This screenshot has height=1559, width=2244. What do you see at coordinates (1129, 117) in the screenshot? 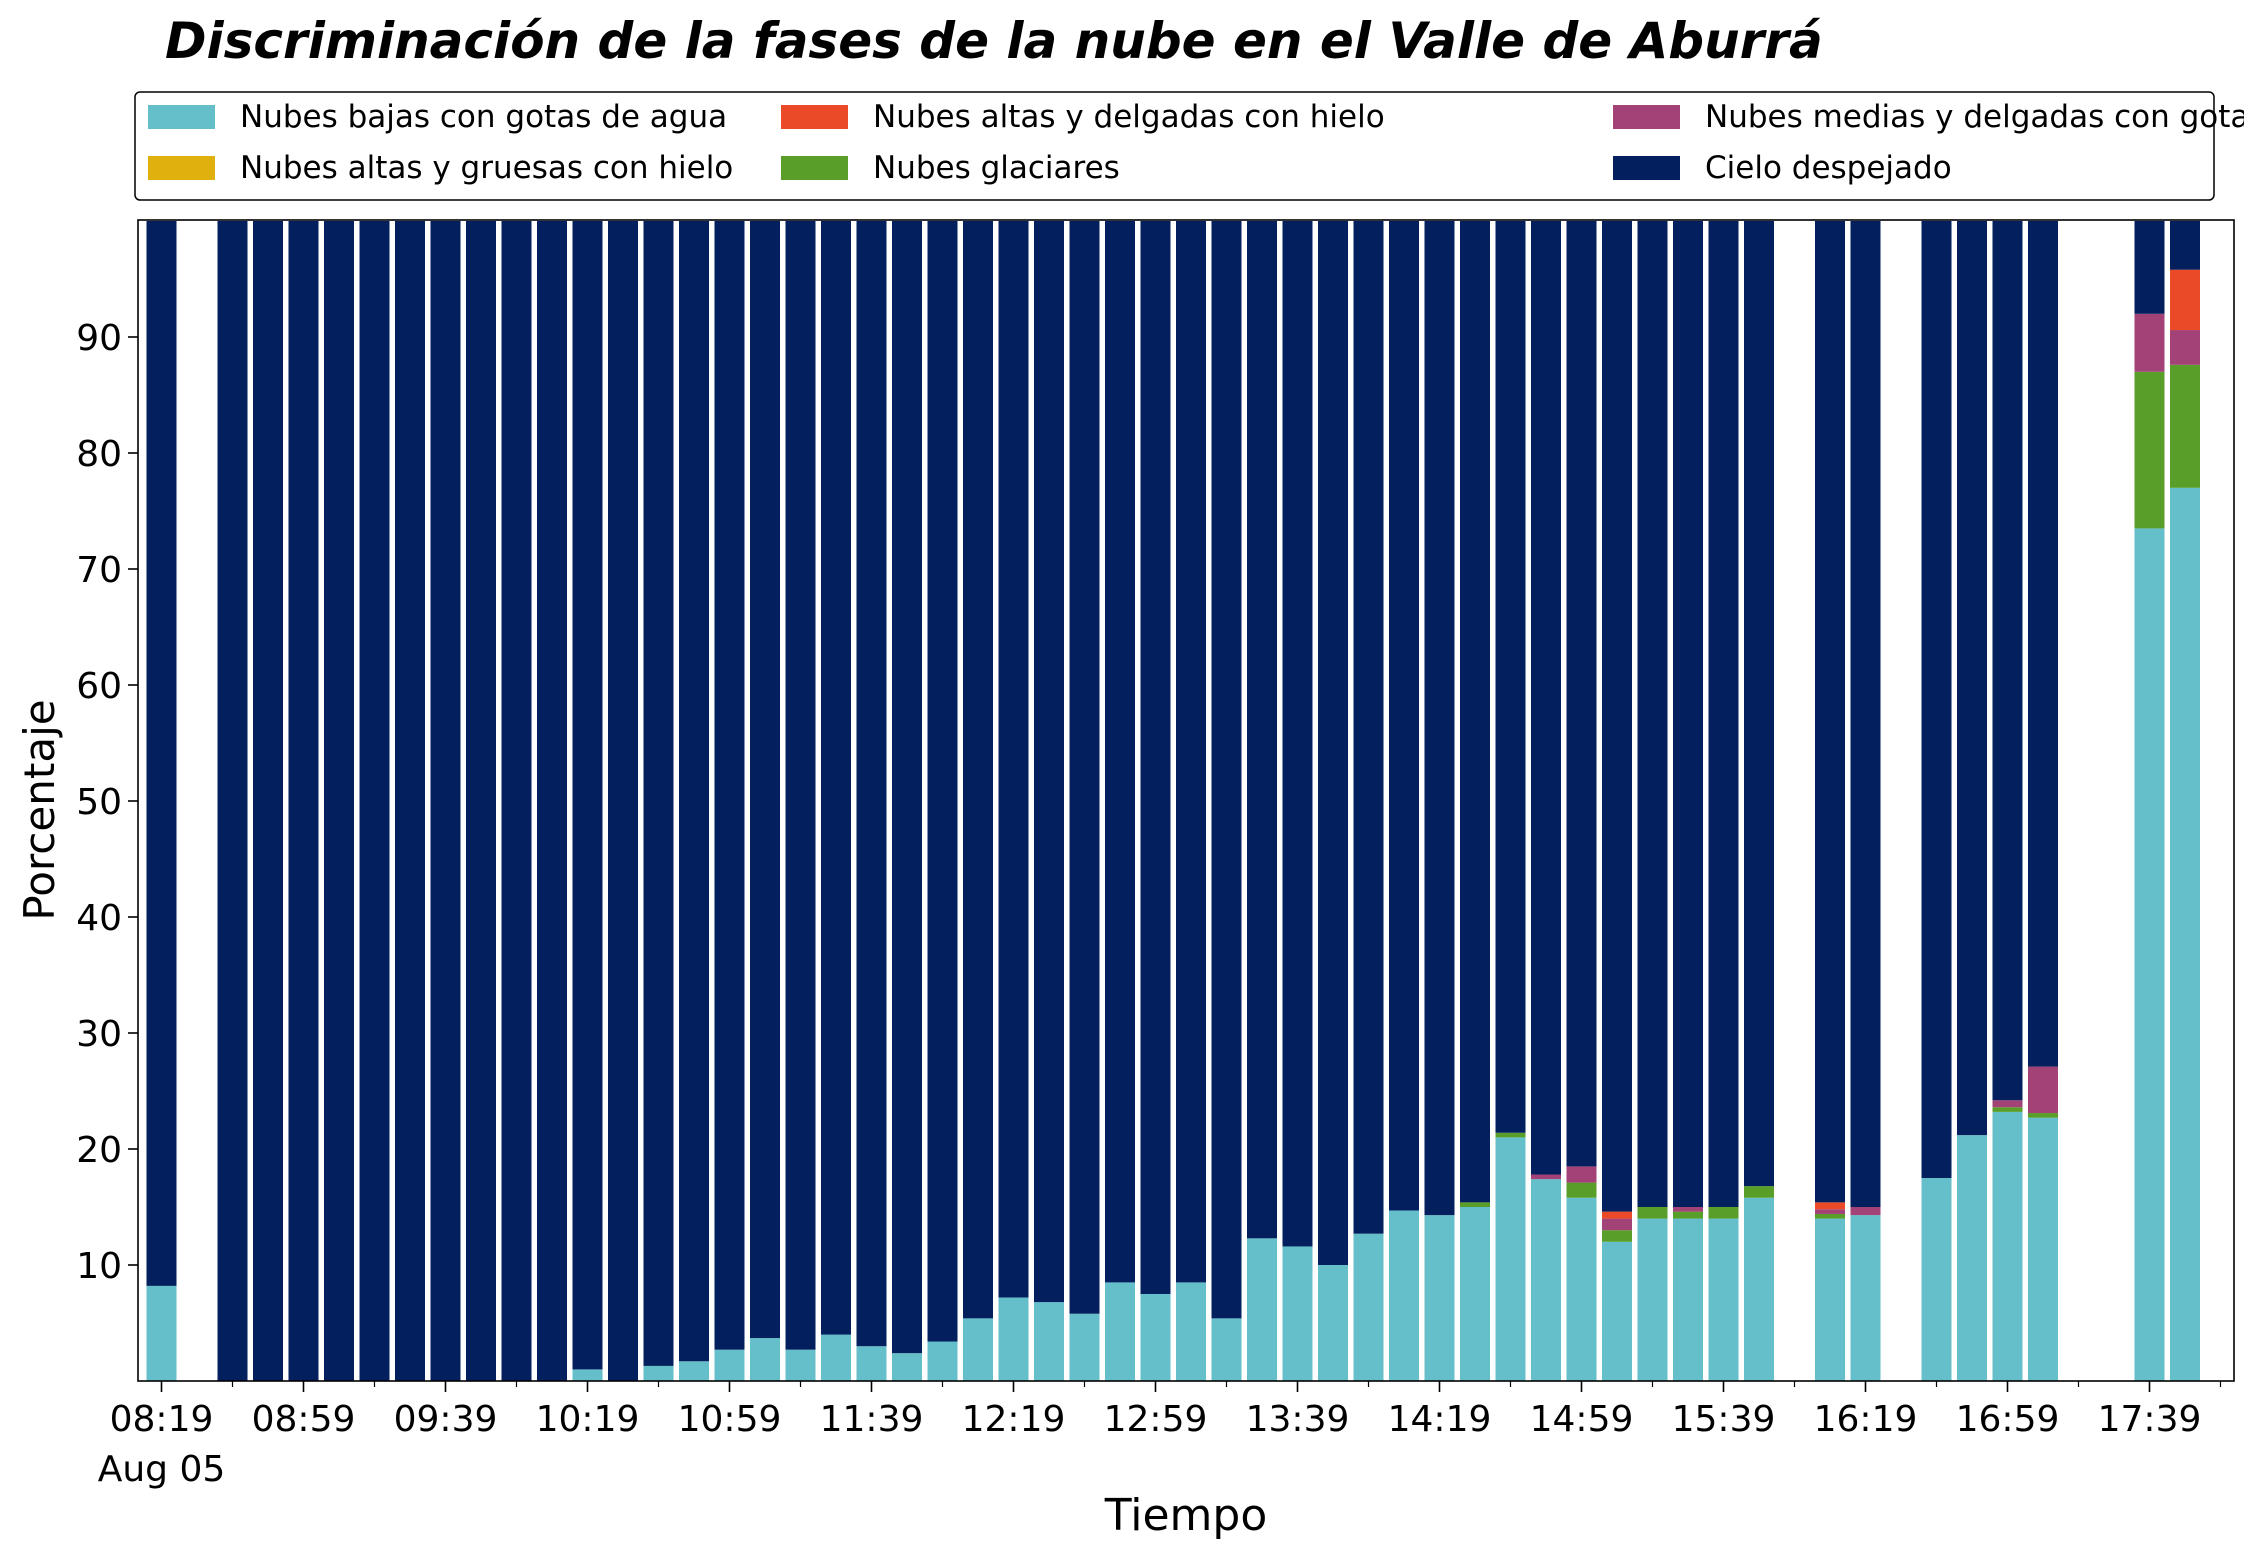
I see `legend-label: Nubes altas y delgadas con hielo` at bounding box center [1129, 117].